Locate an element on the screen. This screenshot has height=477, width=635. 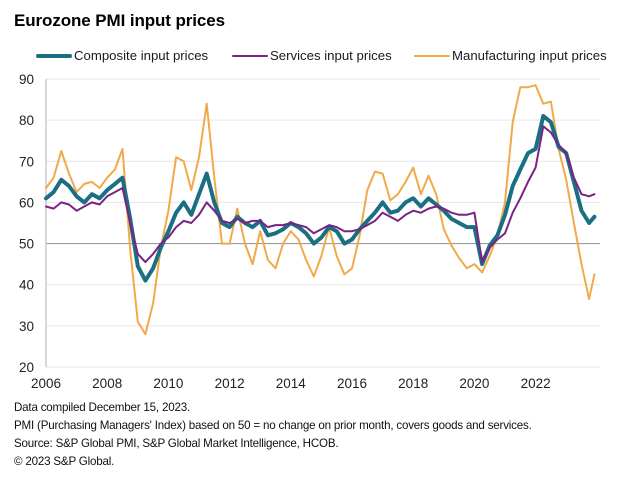
y-tick-label-50: 50 is located at coordinates (26, 244).